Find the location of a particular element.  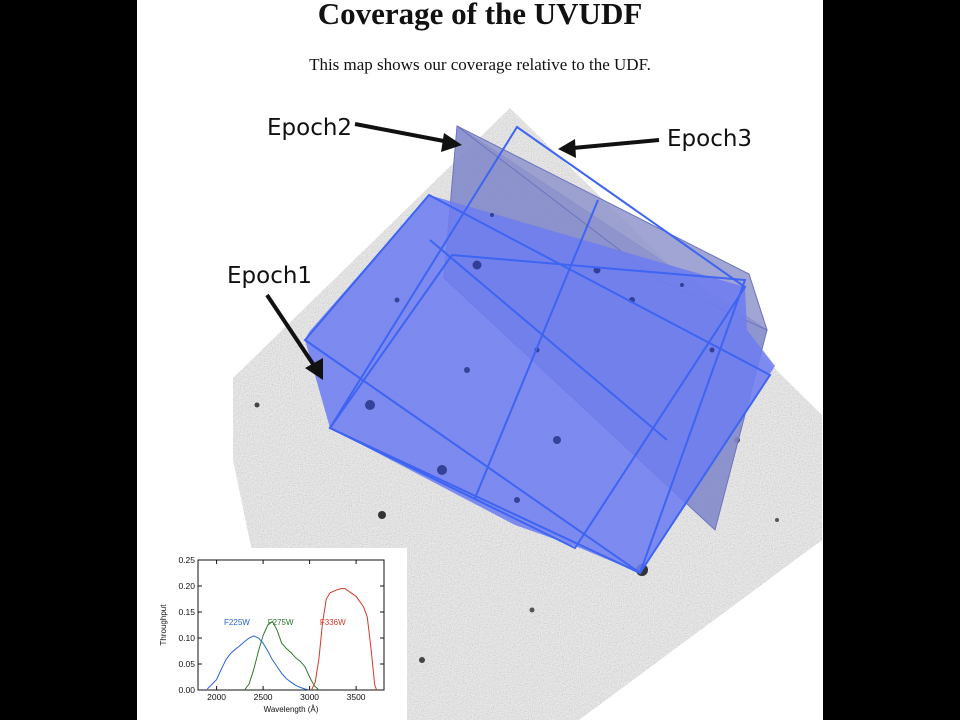

x-axis-label: Wavelength (Å) is located at coordinates (291, 709).